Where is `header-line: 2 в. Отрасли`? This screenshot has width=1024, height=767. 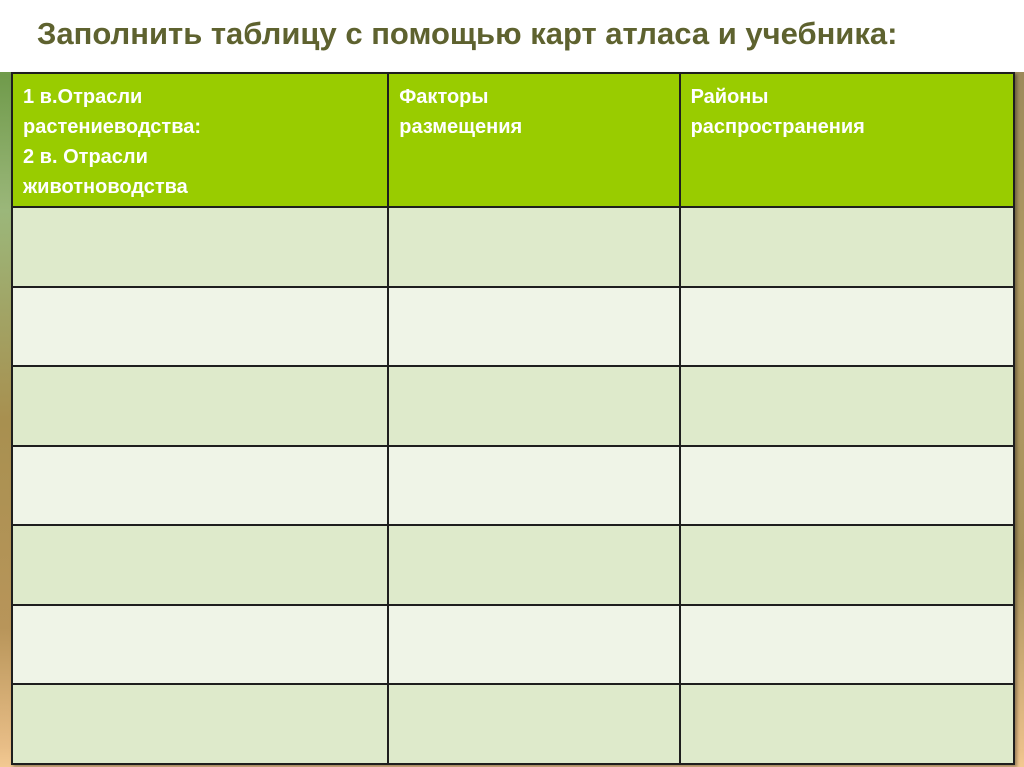
header-line: 2 в. Отрасли is located at coordinates (85, 157).